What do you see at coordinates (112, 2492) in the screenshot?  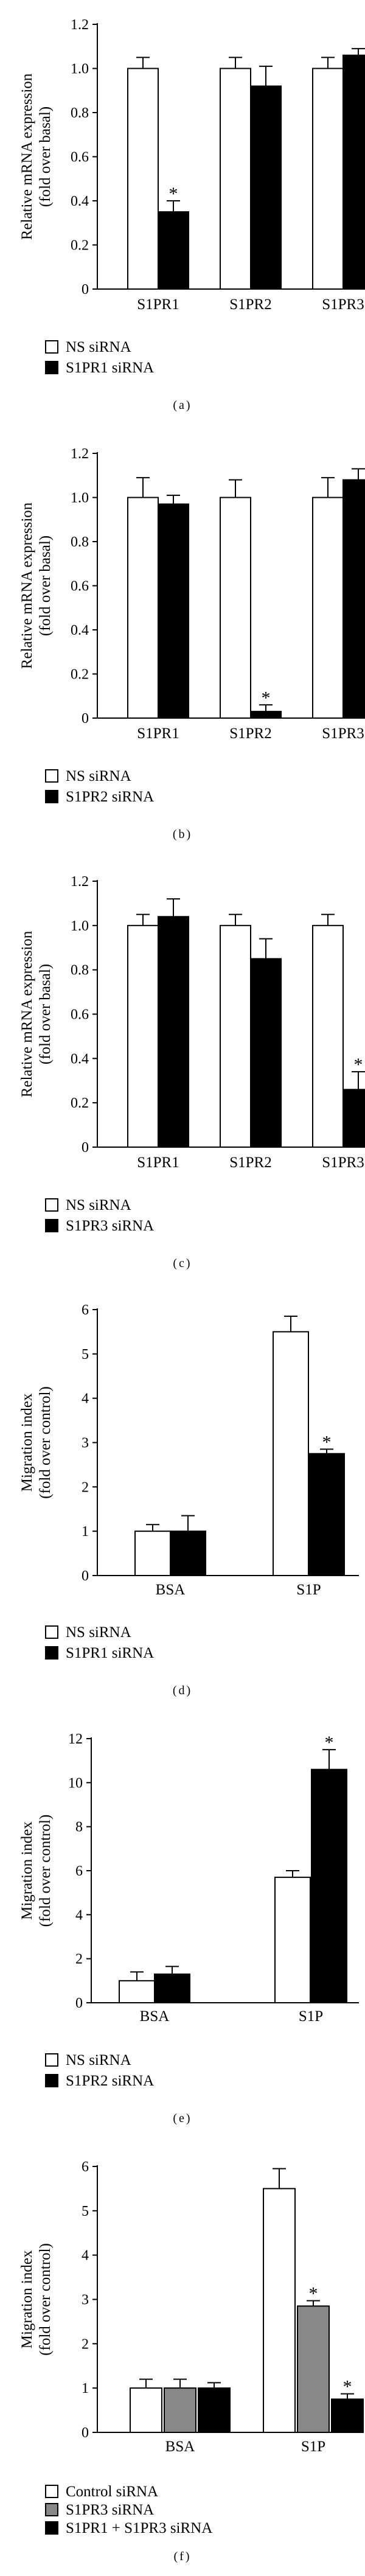 I see `legend-entry: Control siRNA` at bounding box center [112, 2492].